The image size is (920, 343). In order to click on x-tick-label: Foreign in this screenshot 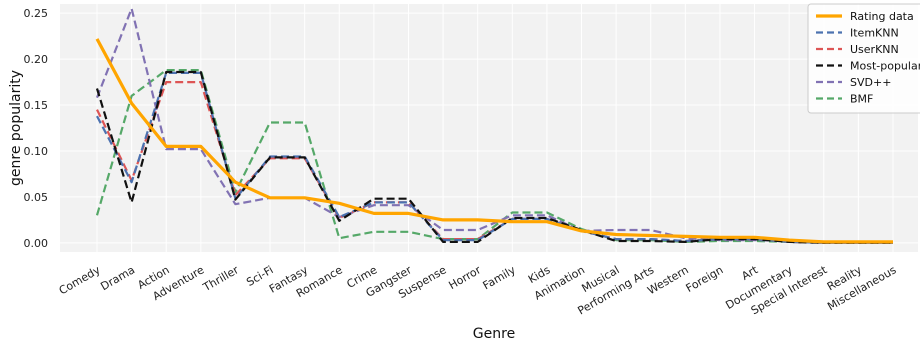, I will do `click(705, 279)`.